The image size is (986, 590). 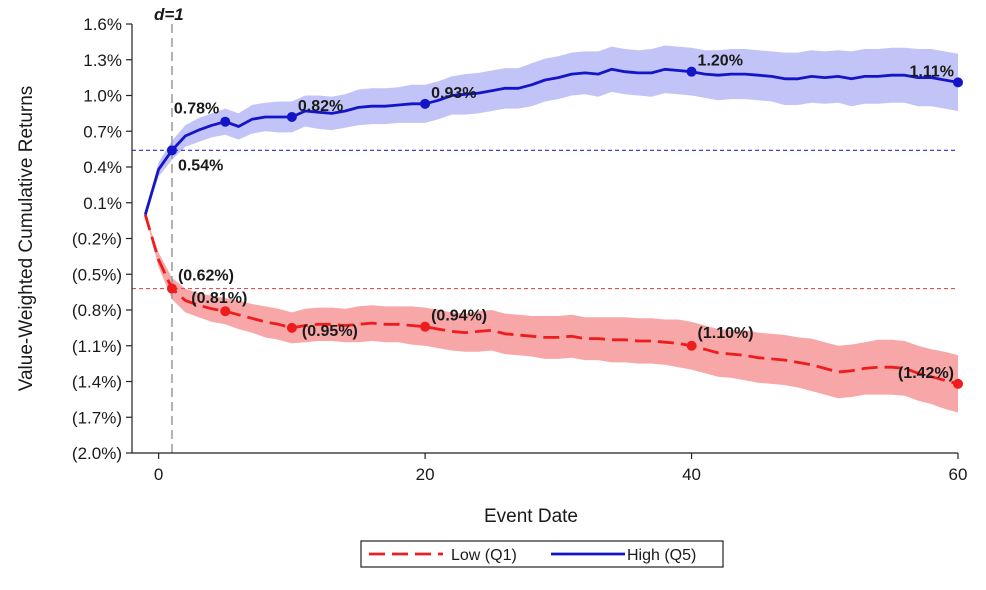 What do you see at coordinates (484, 555) in the screenshot?
I see `legend-label-1: Low (Q1)` at bounding box center [484, 555].